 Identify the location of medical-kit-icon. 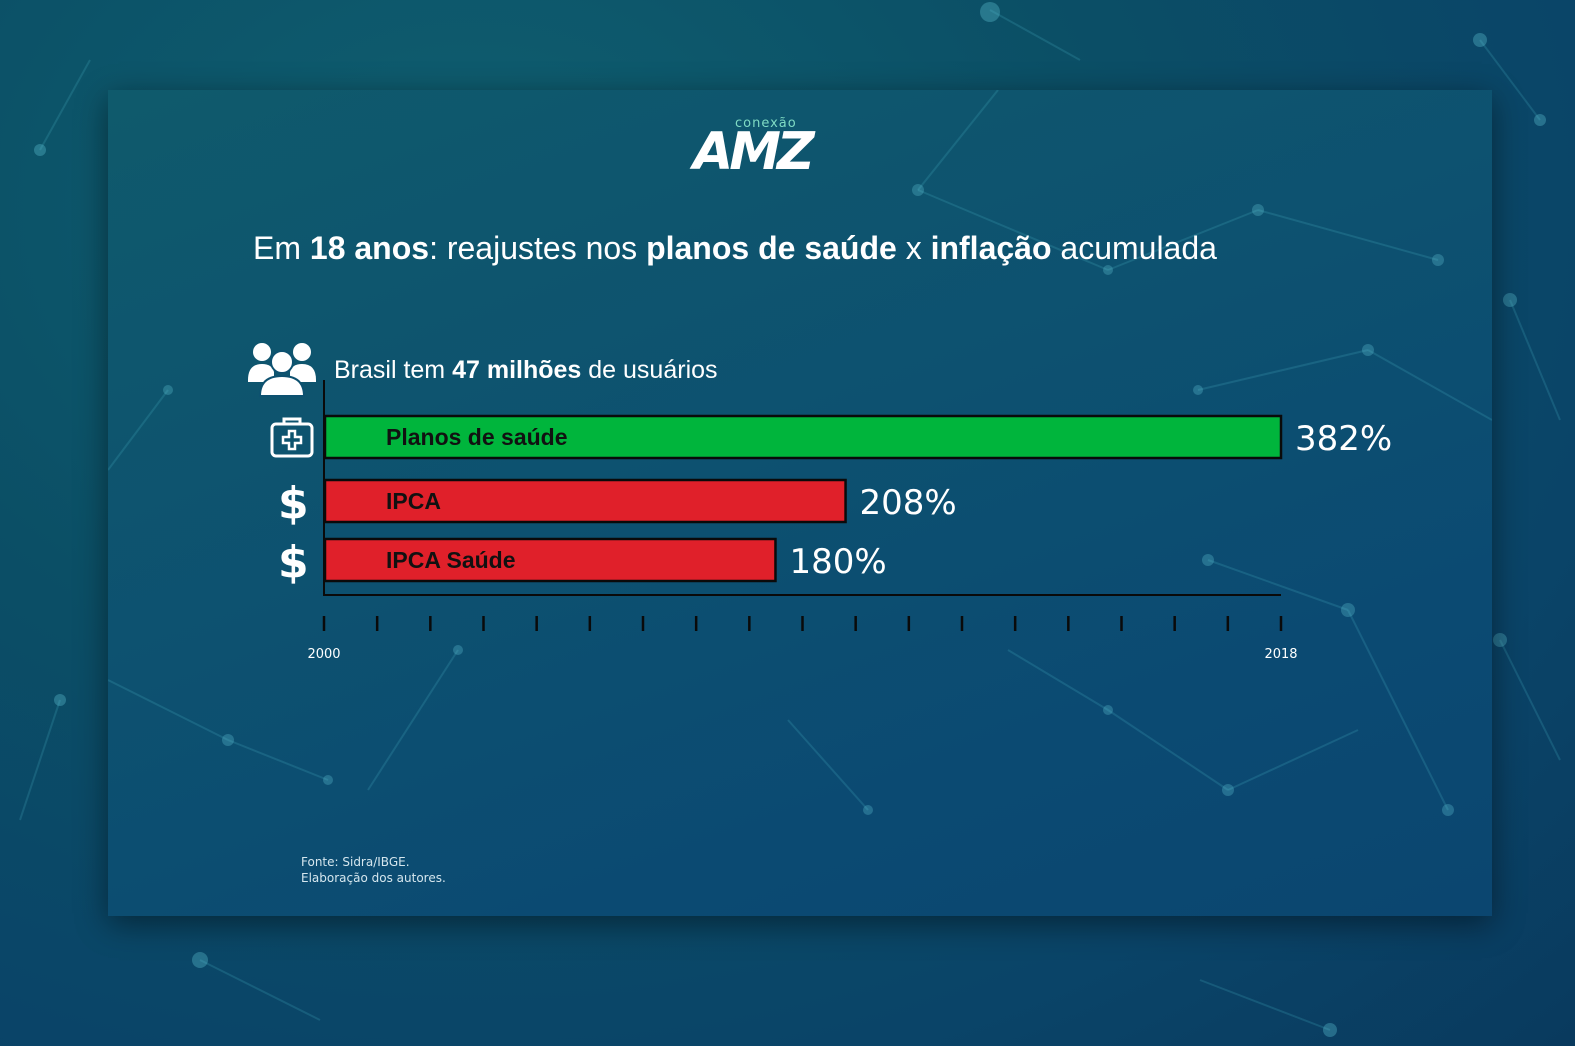
(292, 437).